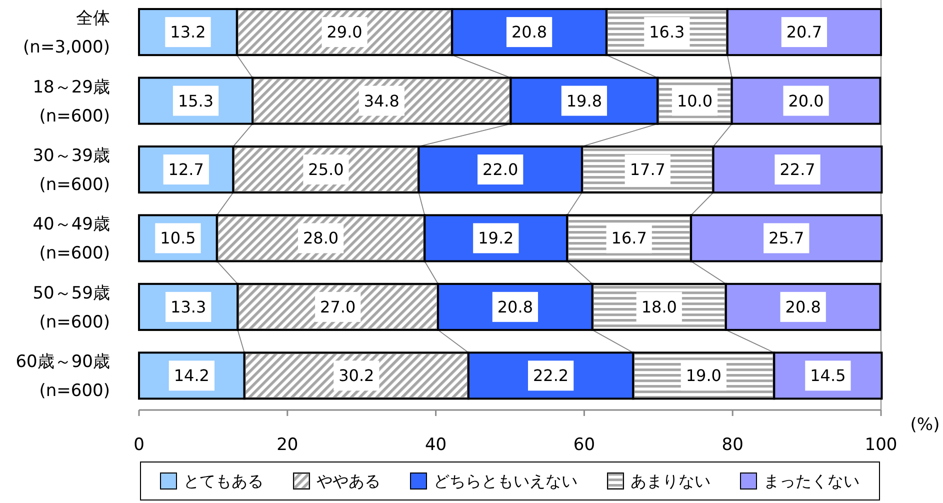 This screenshot has width=943, height=503. I want to click on data-label: 28.0, so click(320, 238).